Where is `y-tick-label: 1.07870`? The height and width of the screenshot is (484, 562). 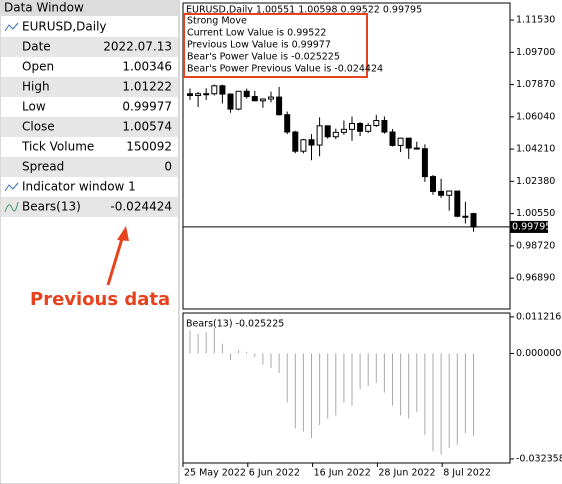 y-tick-label: 1.07870 is located at coordinates (535, 84).